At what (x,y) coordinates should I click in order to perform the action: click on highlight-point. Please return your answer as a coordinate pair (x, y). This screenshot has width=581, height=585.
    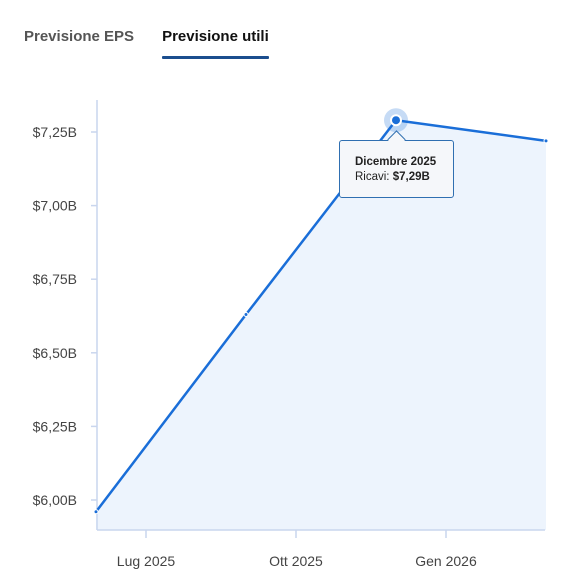
    Looking at the image, I should click on (396, 120).